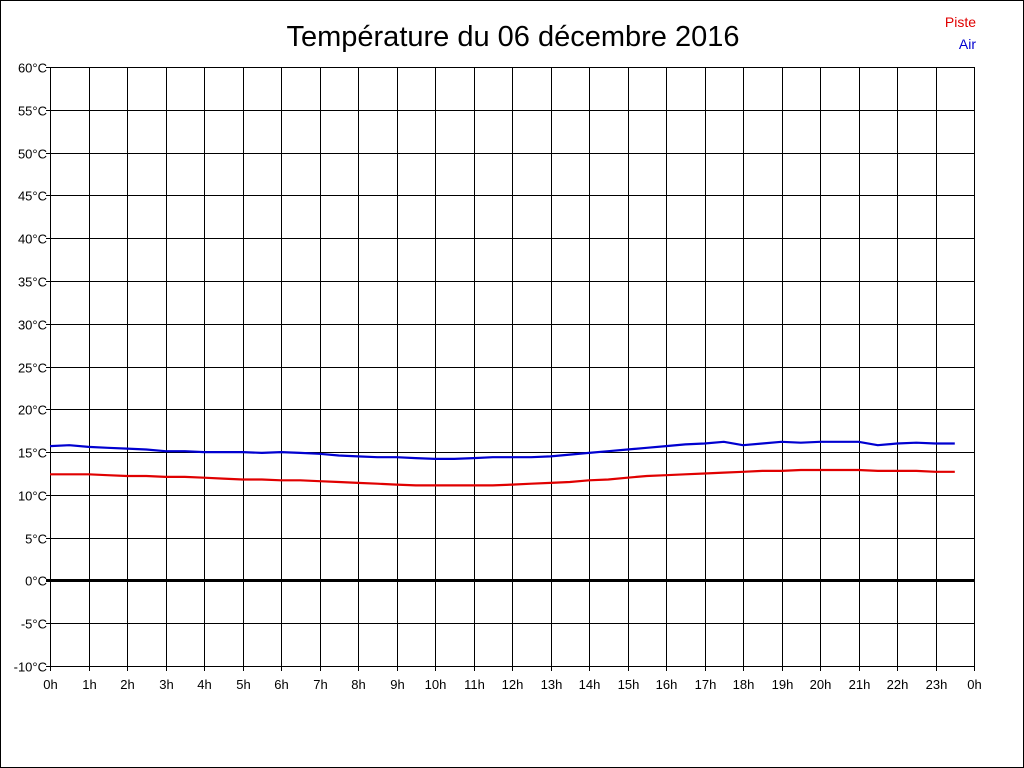 The image size is (1024, 768). What do you see at coordinates (512, 37) in the screenshot?
I see `chart-title: Température du 06 décembre 2016` at bounding box center [512, 37].